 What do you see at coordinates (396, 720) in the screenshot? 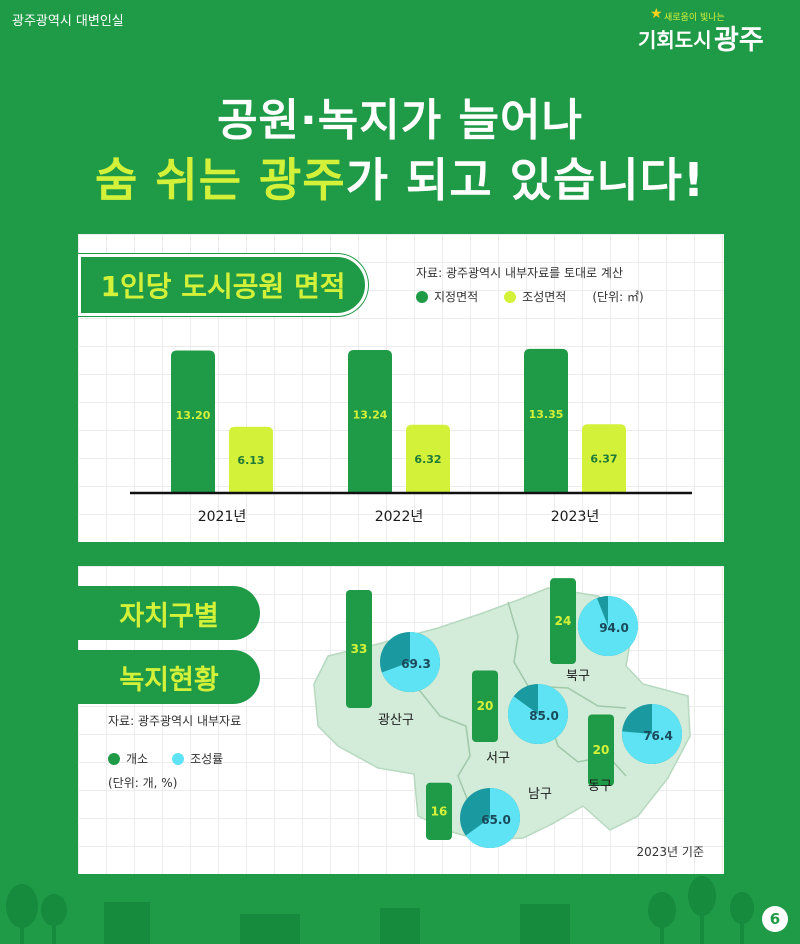
I see `district-name-label: 광산구` at bounding box center [396, 720].